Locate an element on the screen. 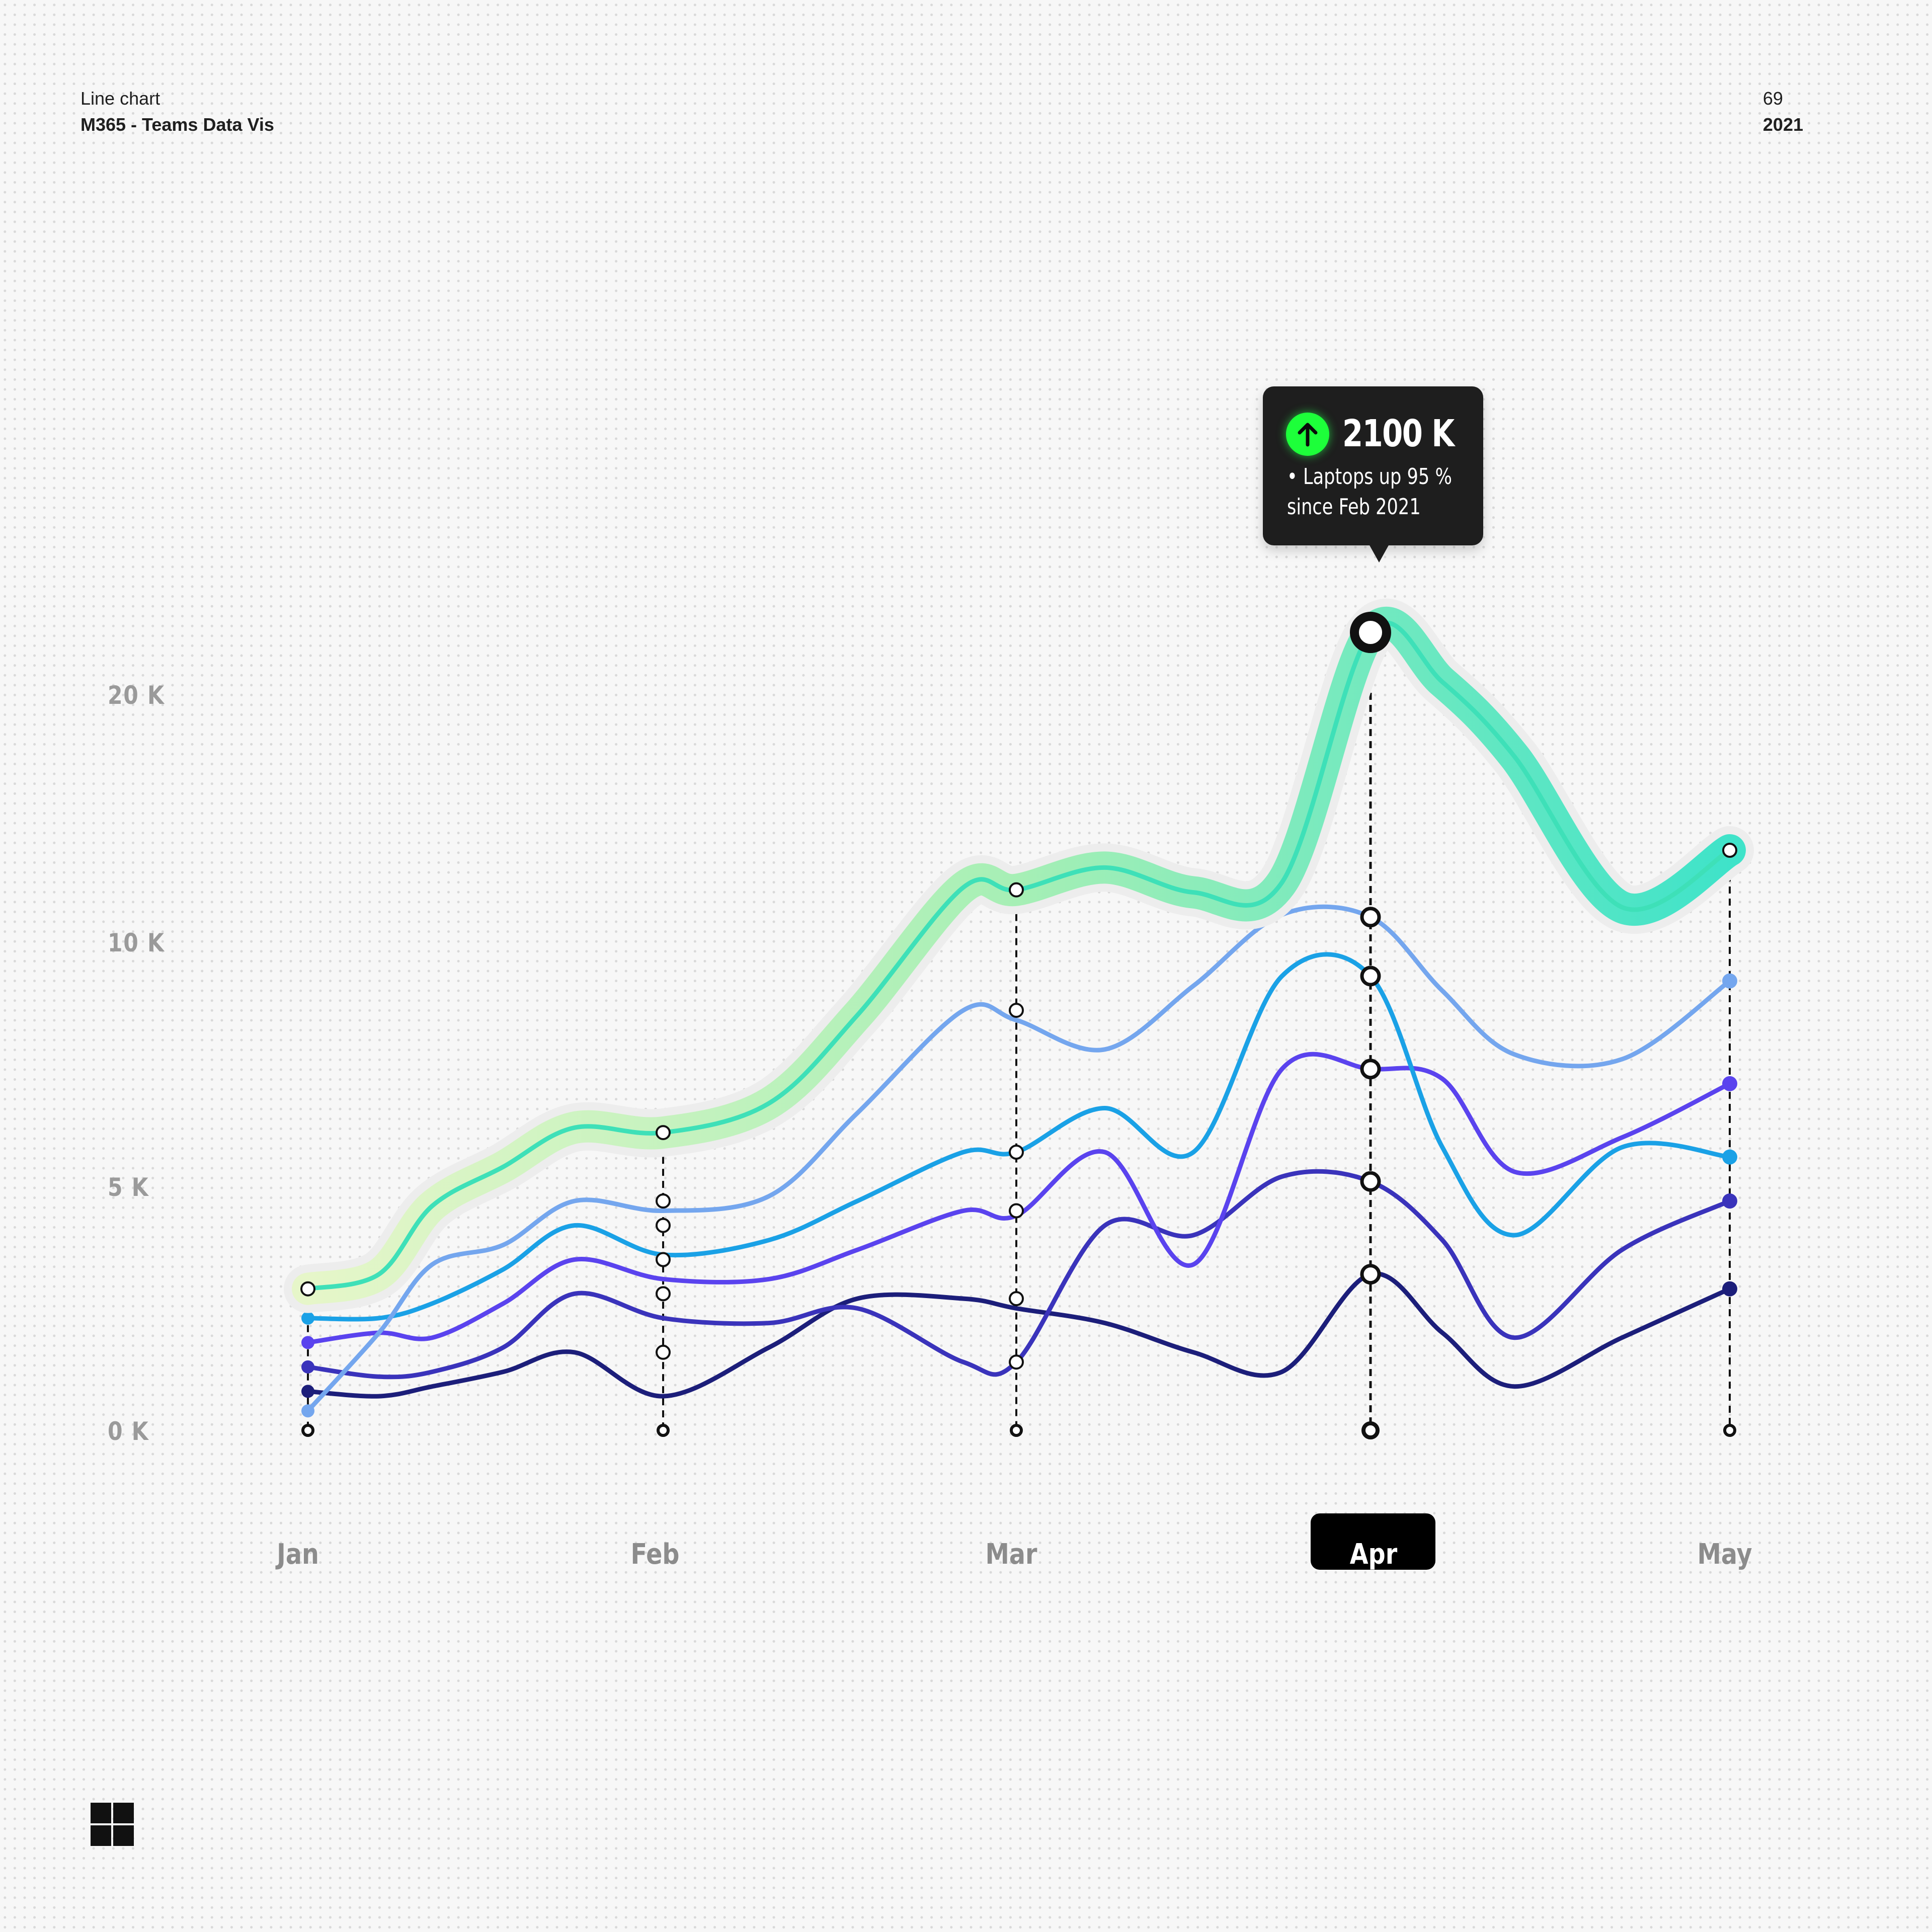 The width and height of the screenshot is (1932, 1932). header-left: Line chart M365 - Teams Data Vis is located at coordinates (177, 112).